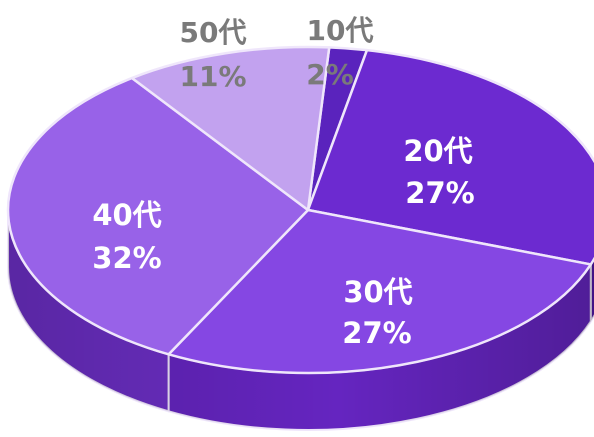  What do you see at coordinates (212, 76) in the screenshot?
I see `slice-label-50s-value: 11%` at bounding box center [212, 76].